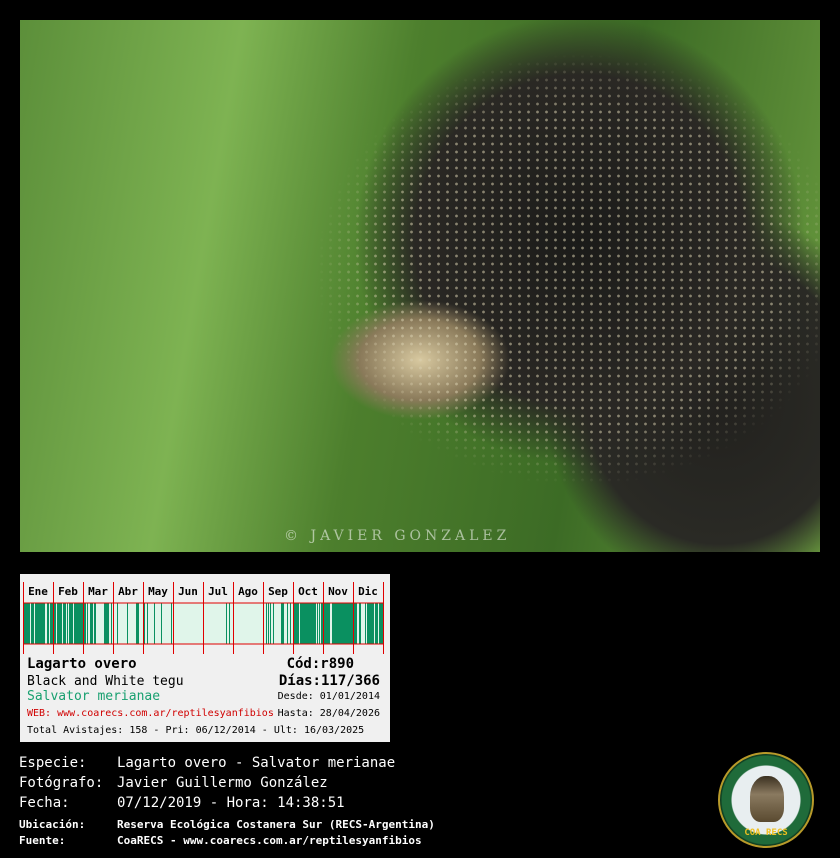 This screenshot has width=840, height=858. I want to click on monthly-sightings-chart, so click(203, 618).